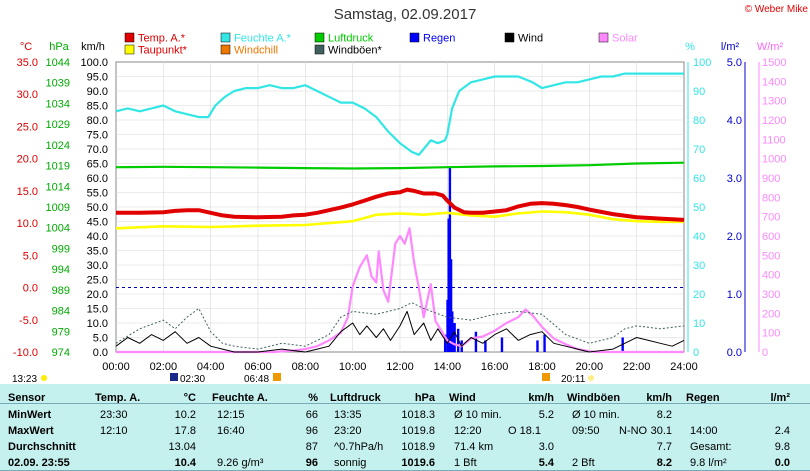 The width and height of the screenshot is (810, 471). I want to click on stats-cell: 10.2, so click(185, 415).